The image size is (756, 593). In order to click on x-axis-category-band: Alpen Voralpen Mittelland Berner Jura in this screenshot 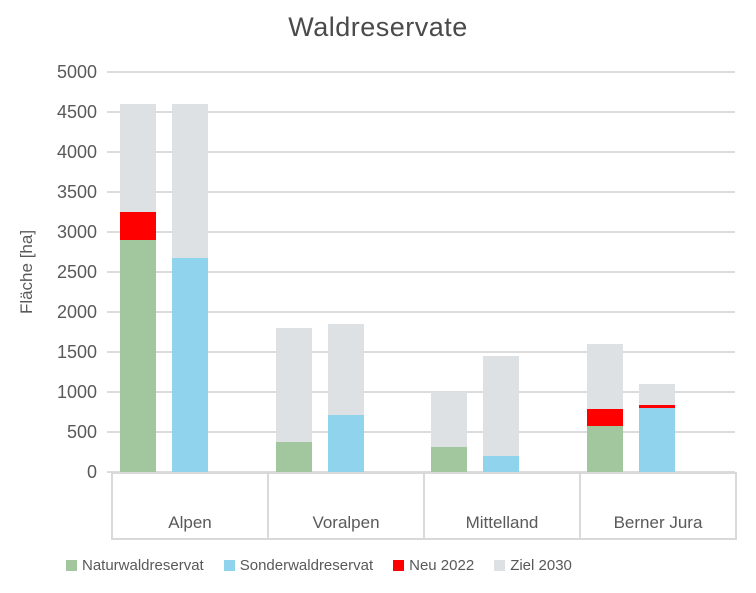, I will do `click(424, 506)`.